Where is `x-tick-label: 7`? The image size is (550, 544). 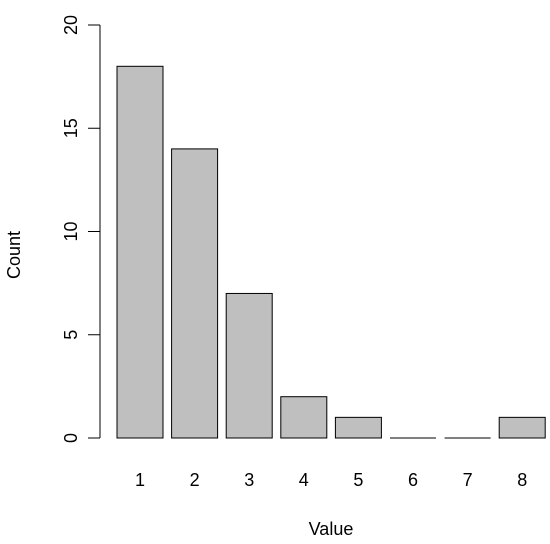 x-tick-label: 7 is located at coordinates (468, 480).